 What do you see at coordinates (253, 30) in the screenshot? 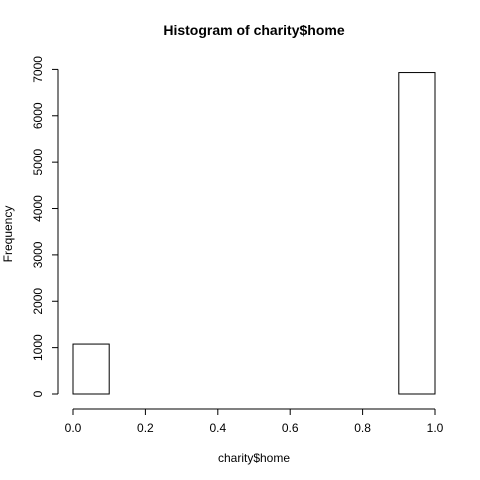
I see `chart-title: Histogram of charity$home` at bounding box center [253, 30].